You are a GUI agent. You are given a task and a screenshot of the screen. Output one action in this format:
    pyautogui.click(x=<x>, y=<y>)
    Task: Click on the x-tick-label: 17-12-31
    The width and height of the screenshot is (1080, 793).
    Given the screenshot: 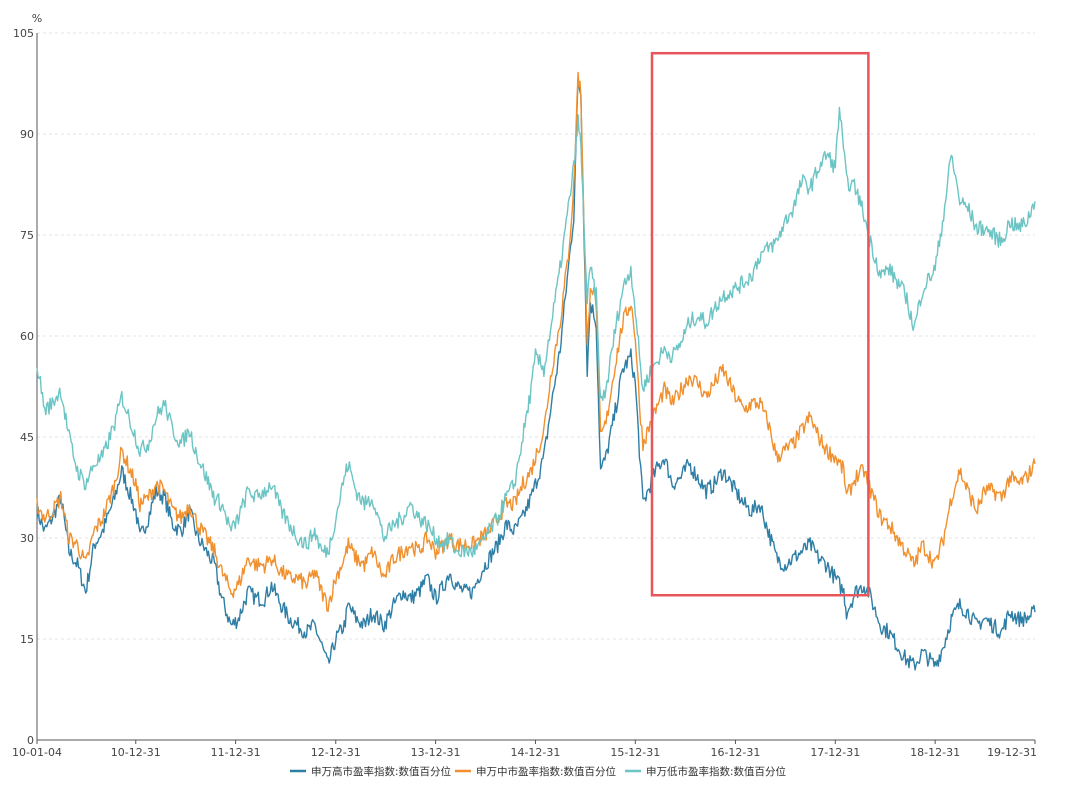 What is the action you would take?
    pyautogui.click(x=835, y=752)
    